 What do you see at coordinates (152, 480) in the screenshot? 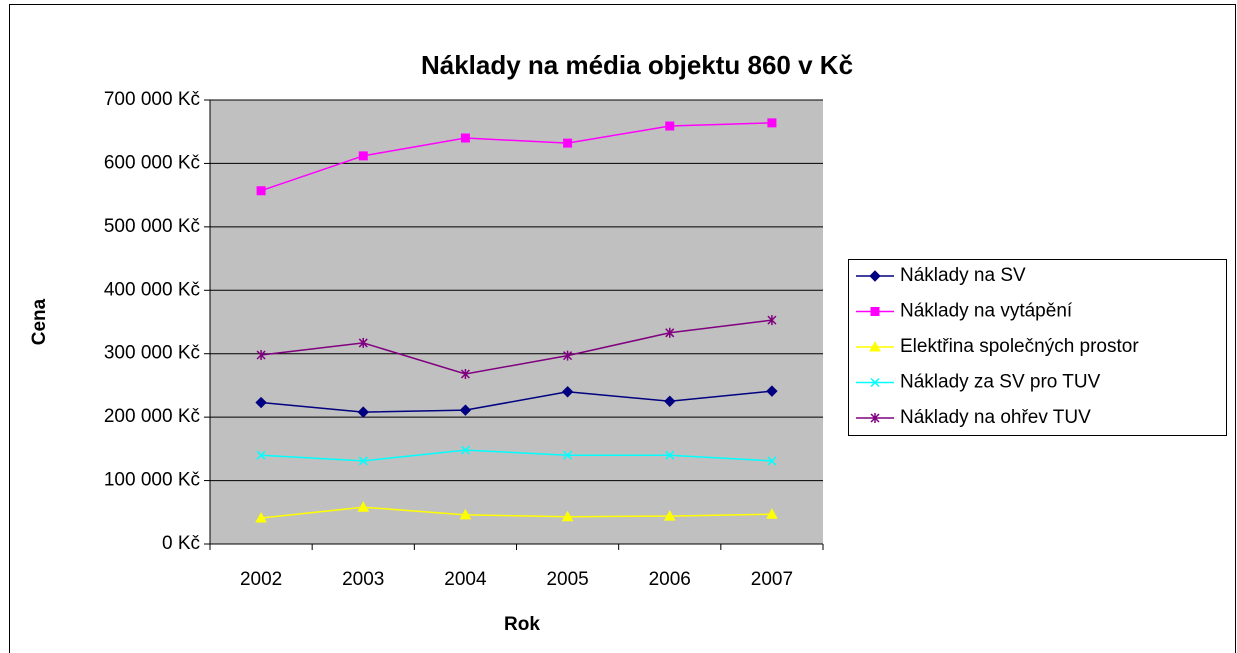
I see `y-tick-label: 100 000 Kč` at bounding box center [152, 480].